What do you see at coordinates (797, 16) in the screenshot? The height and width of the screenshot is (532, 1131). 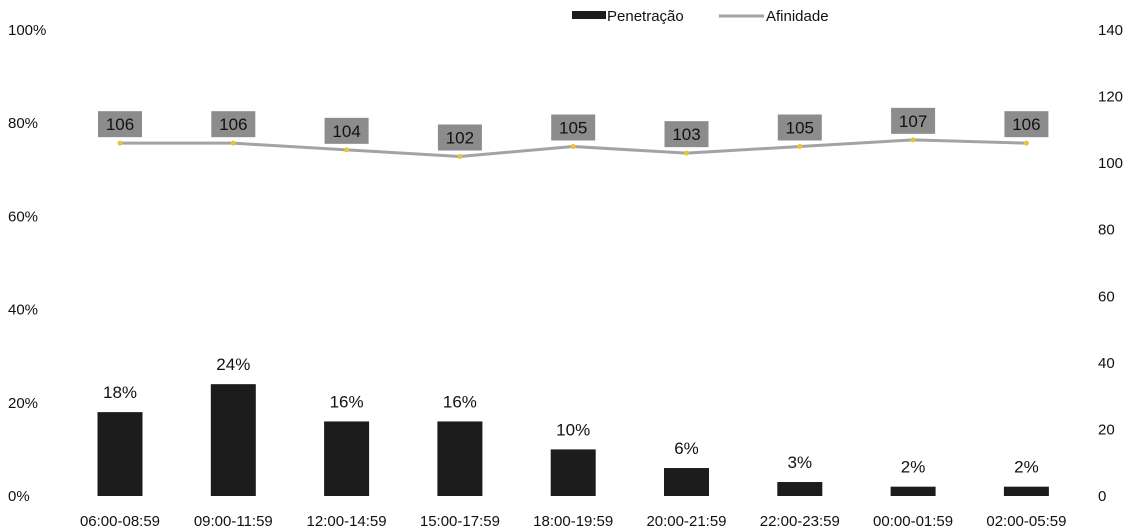 I see `legend-label-afinidade: Afinidade` at bounding box center [797, 16].